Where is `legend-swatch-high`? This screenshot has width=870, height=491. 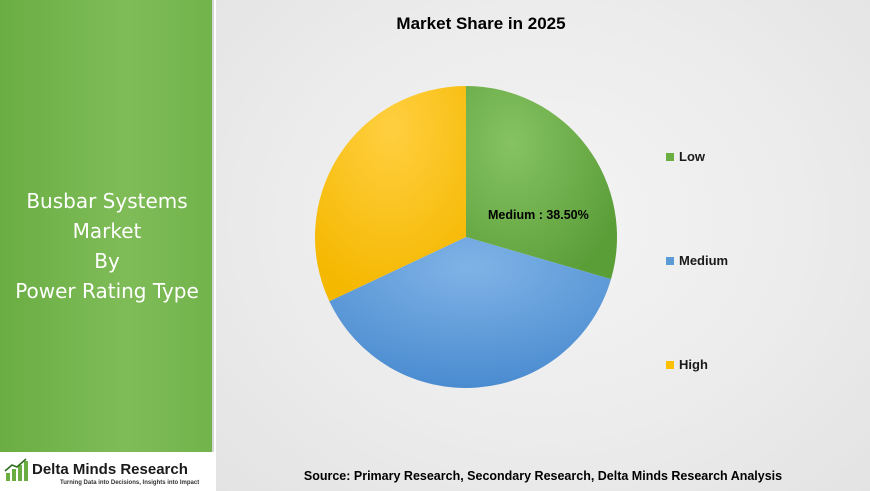
legend-swatch-high is located at coordinates (670, 365).